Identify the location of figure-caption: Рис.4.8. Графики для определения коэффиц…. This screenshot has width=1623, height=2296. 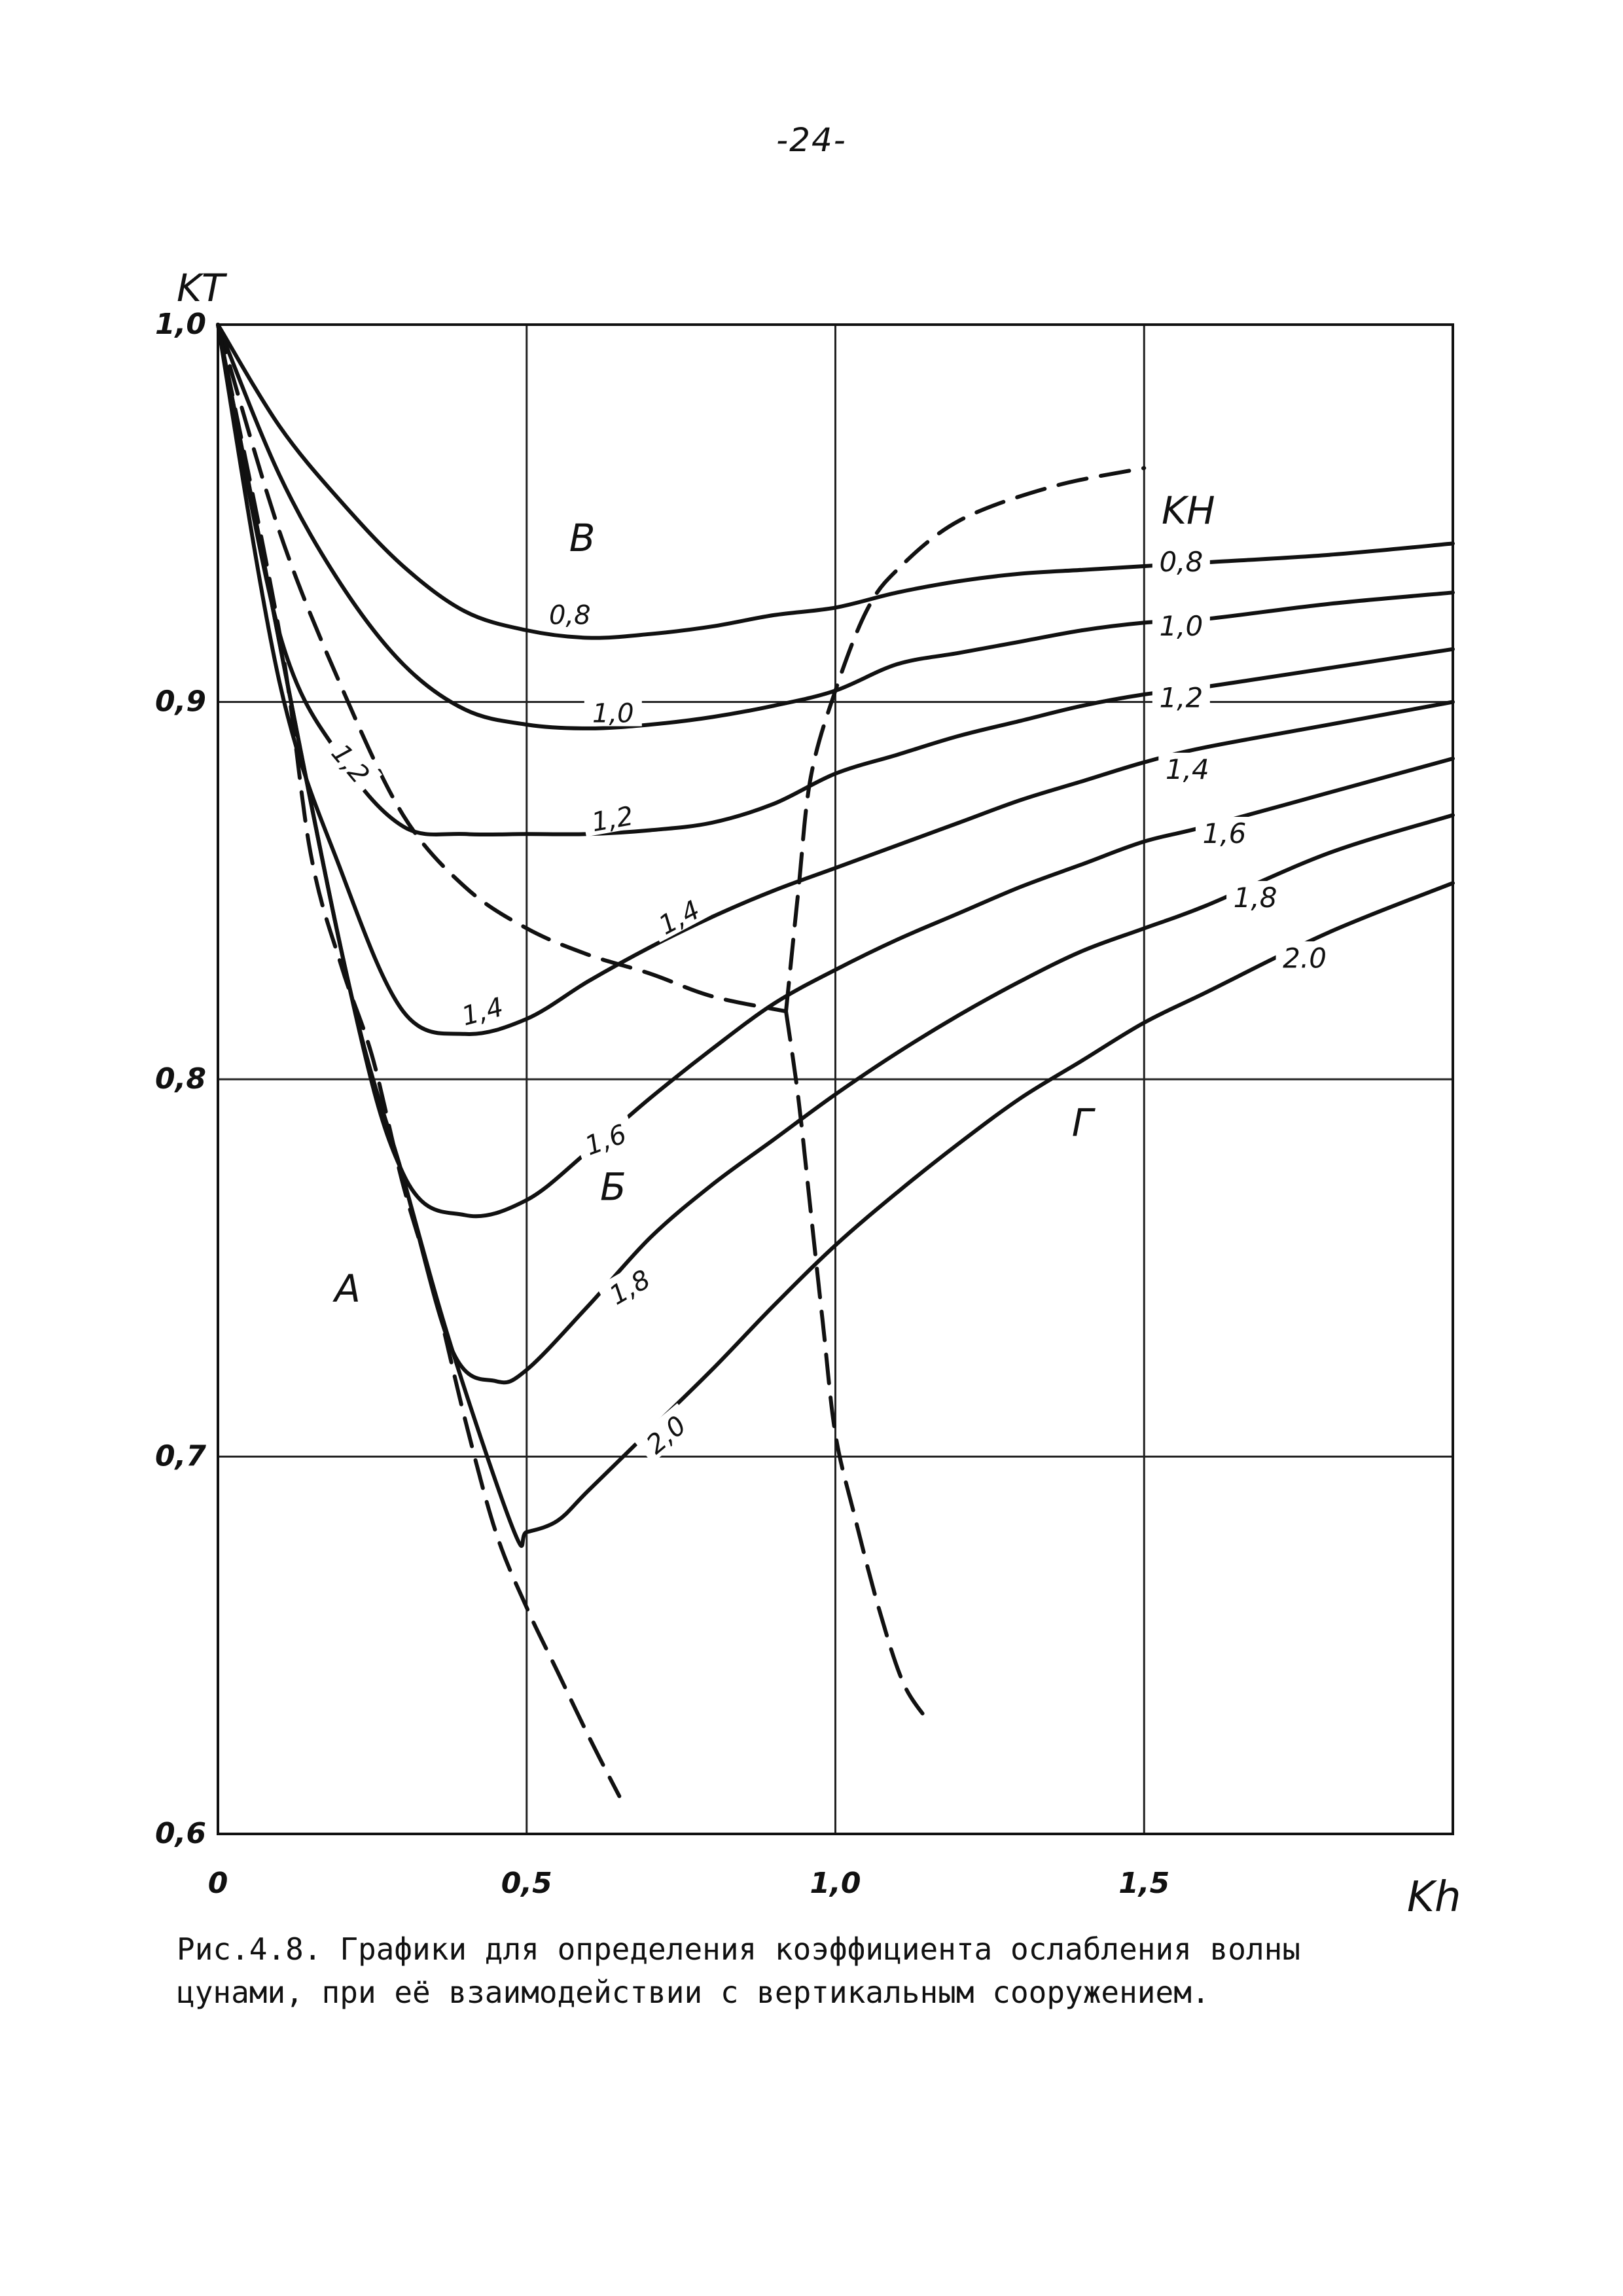
(825, 1971).